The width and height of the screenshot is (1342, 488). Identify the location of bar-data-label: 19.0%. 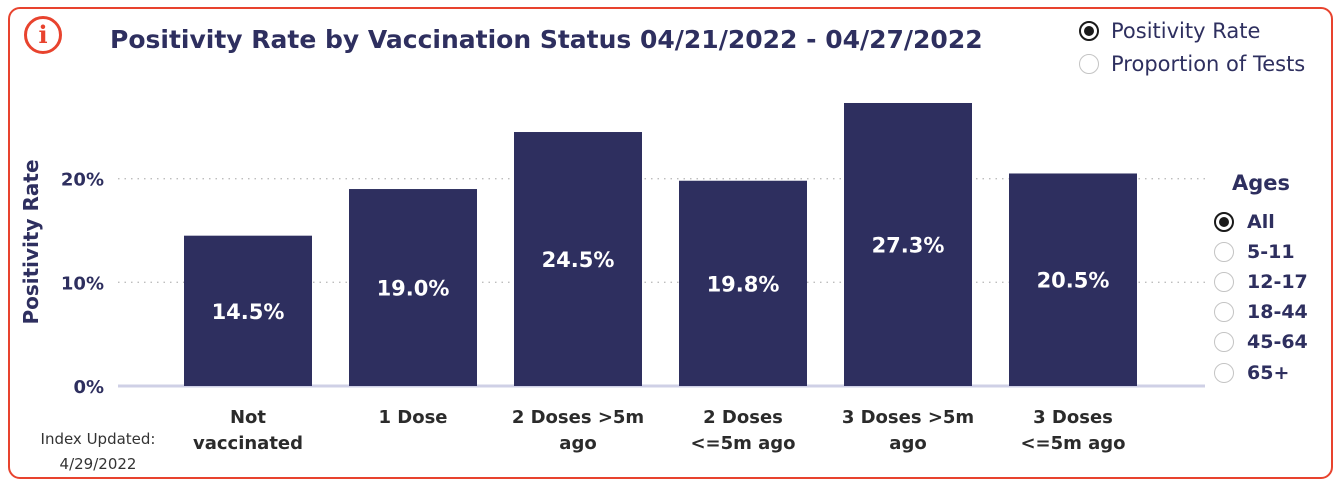
(413, 289).